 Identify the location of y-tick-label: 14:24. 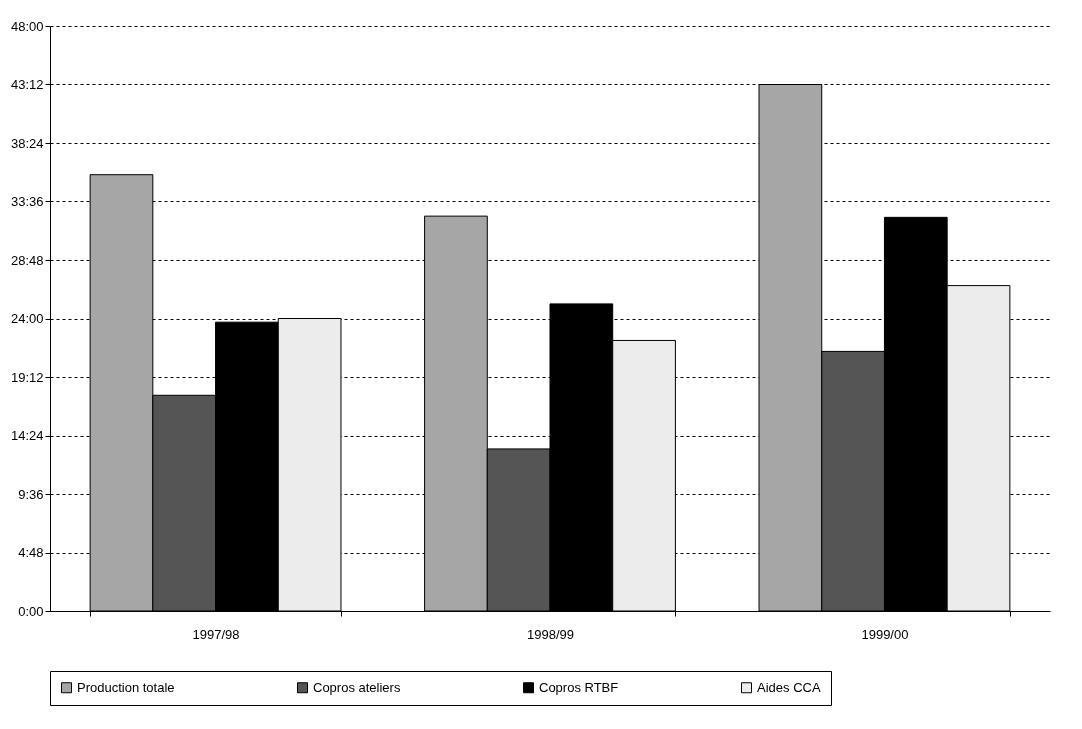
(27, 435).